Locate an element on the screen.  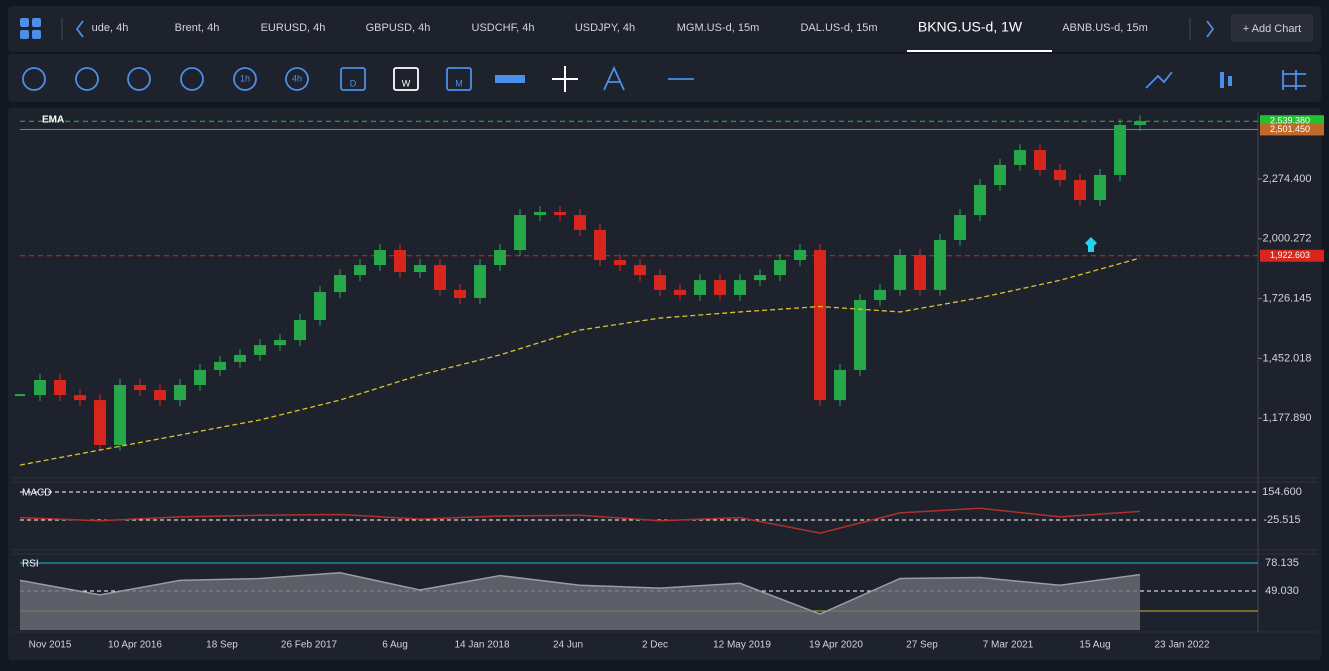
add-chart-label: + Add Chart is located at coordinates (1272, 29).